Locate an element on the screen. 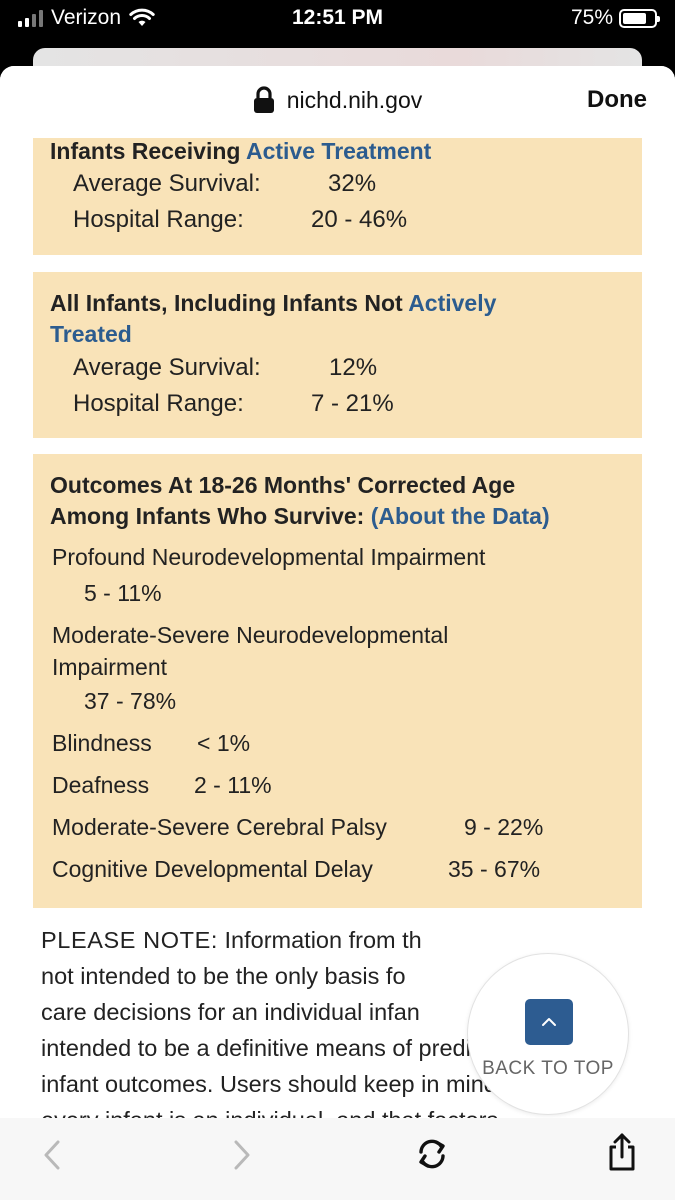 The height and width of the screenshot is (1200, 675). signal-strength-icon is located at coordinates (30, 18).